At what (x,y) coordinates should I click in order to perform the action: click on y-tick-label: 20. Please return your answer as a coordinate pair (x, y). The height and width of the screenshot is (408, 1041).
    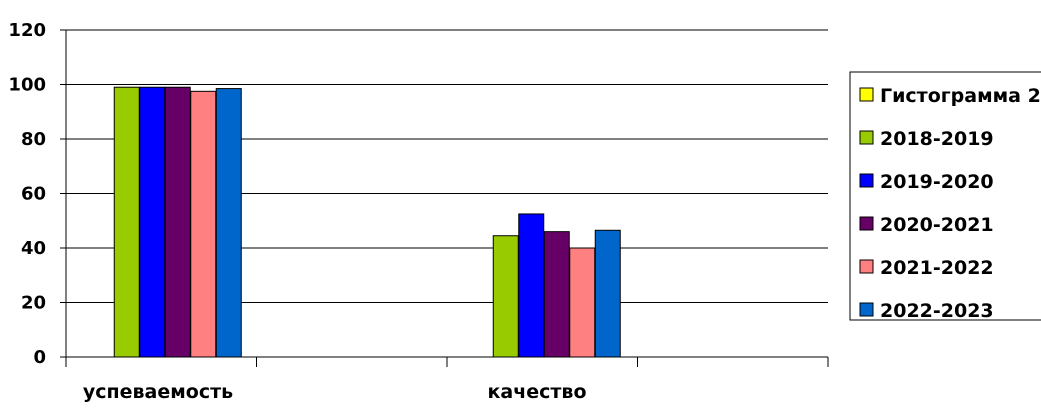
    Looking at the image, I should click on (33, 303).